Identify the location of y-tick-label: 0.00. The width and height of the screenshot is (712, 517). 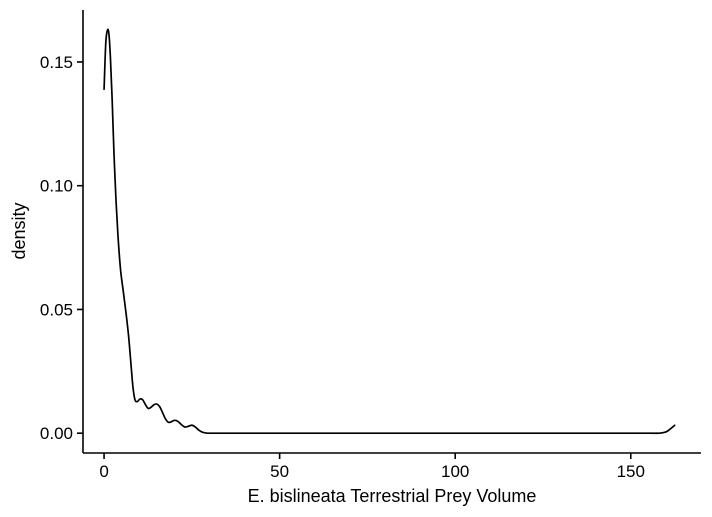
(56, 433).